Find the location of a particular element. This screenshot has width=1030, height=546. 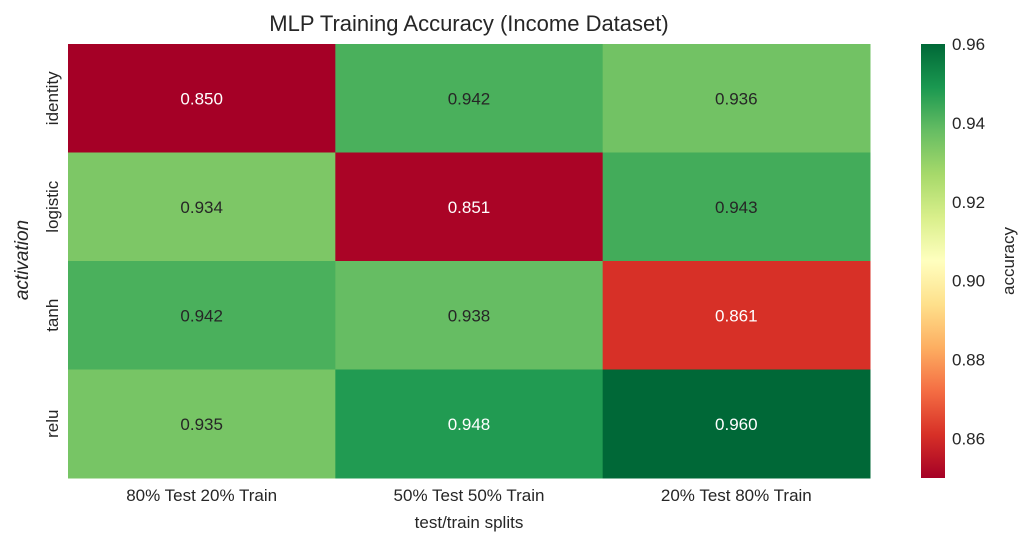

cell-value-label: 0.943 is located at coordinates (736, 207).